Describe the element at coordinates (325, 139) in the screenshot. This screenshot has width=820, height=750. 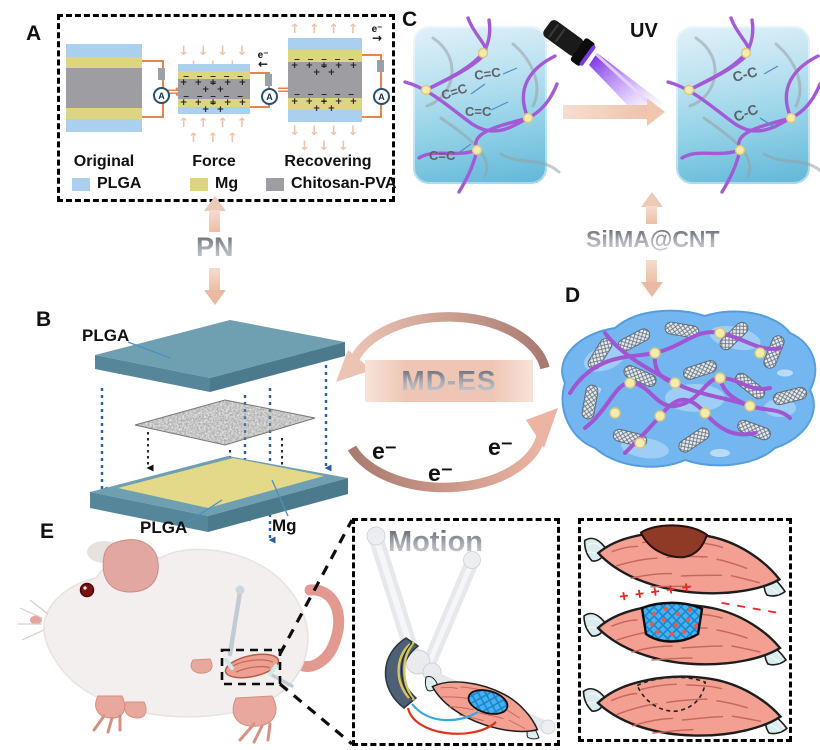
I see `recover-down-arrows-icon: ↓ ↓ ↓ ↓ ↓ ↓ ↓` at that location.